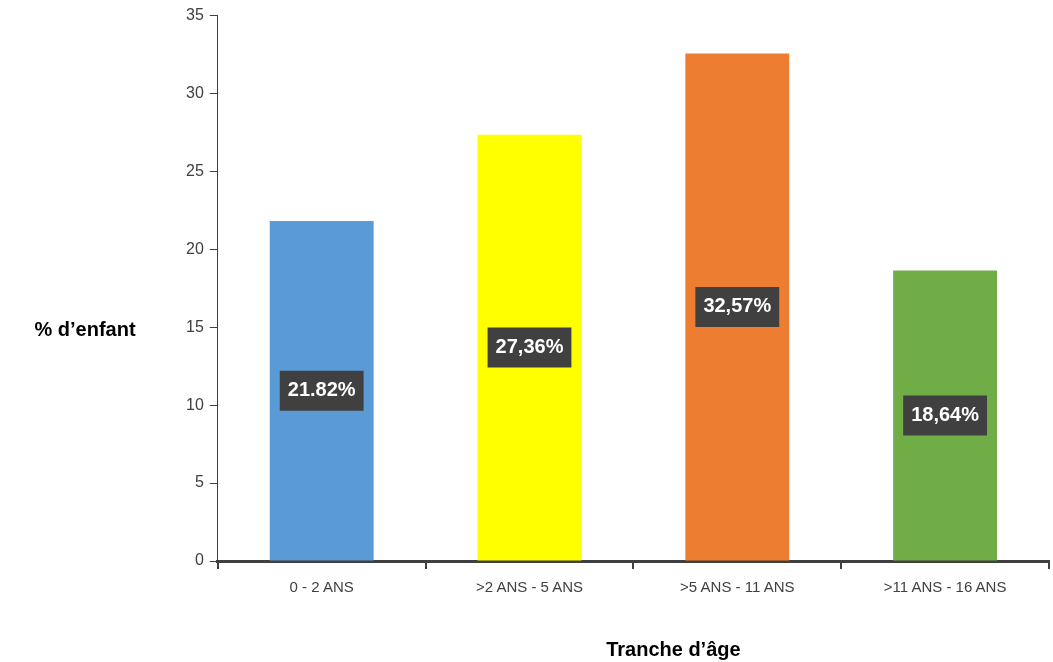 The image size is (1053, 662). What do you see at coordinates (195, 15) in the screenshot?
I see `y-tick-label: 35` at bounding box center [195, 15].